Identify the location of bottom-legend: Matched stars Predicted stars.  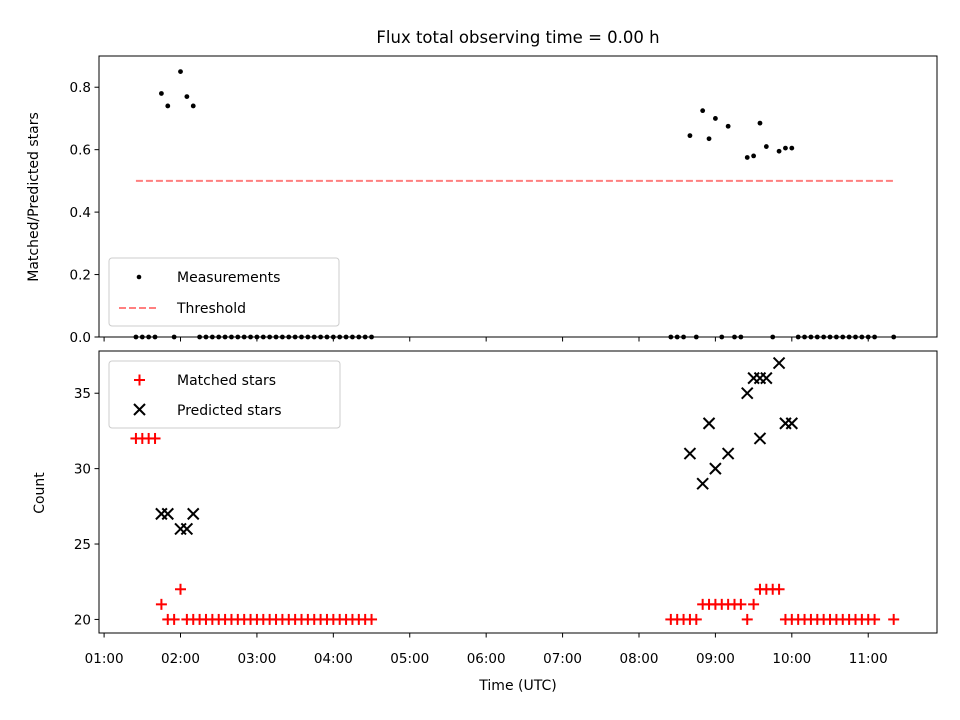
(224, 394).